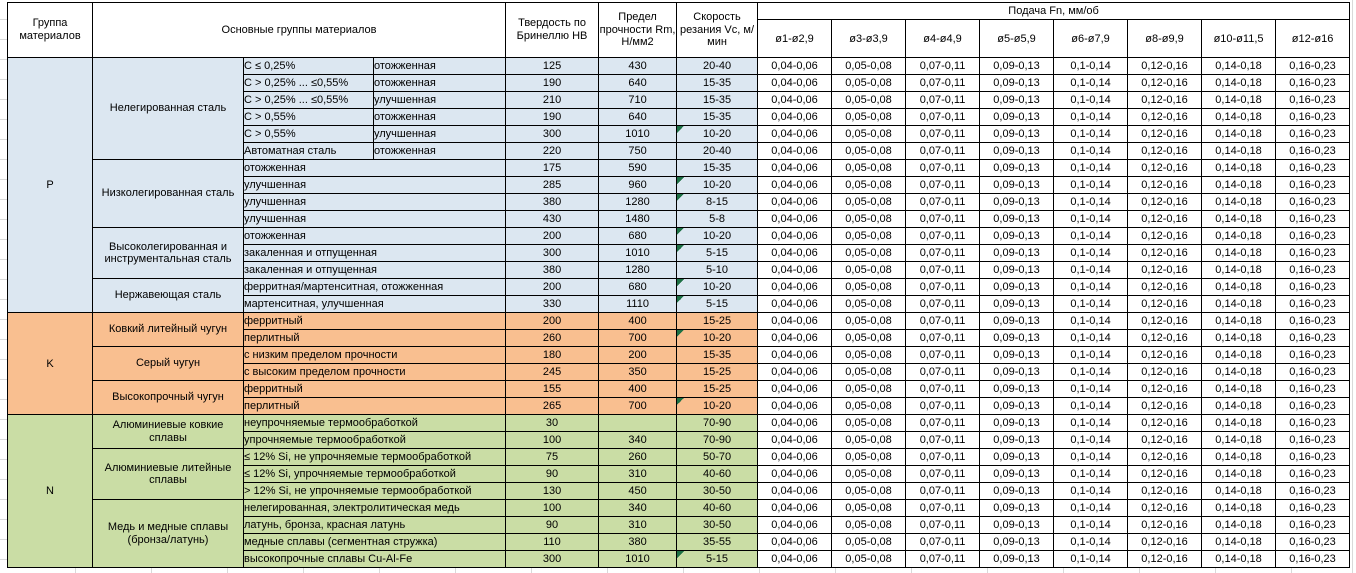 Image resolution: width=1356 pixels, height=573 pixels. Describe the element at coordinates (552, 508) in the screenshot. I see `hb-cell: 100` at that location.